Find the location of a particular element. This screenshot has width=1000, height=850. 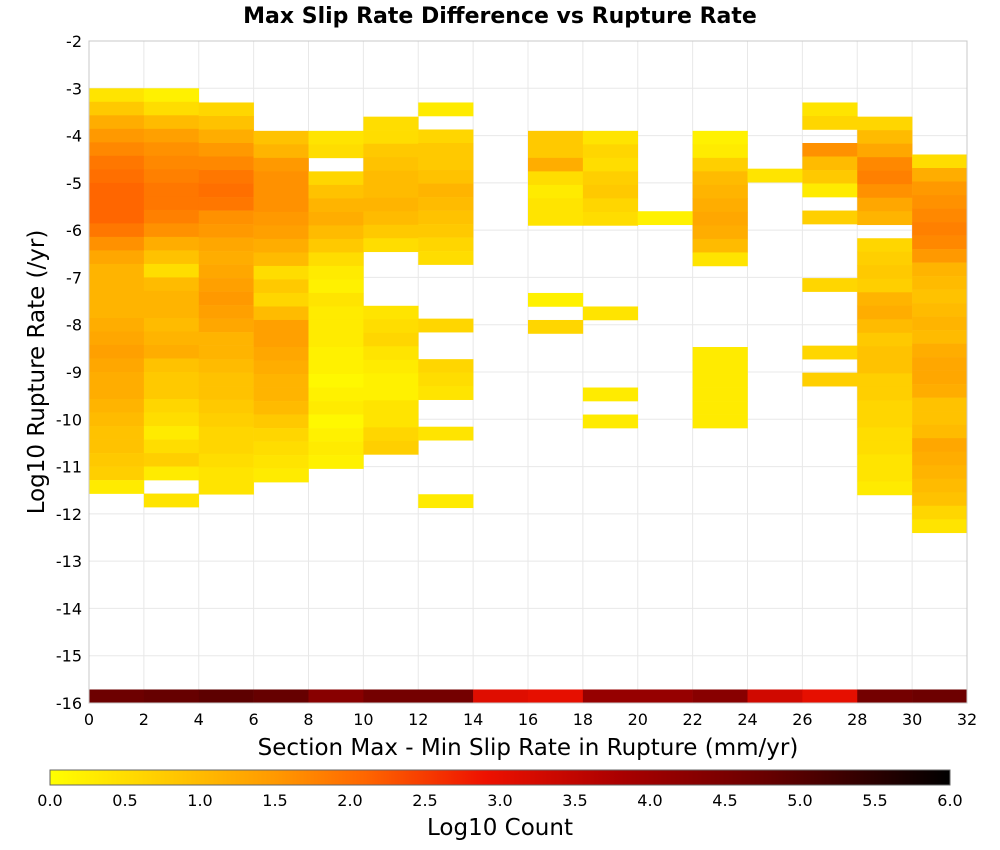

y-tick-label: -8 is located at coordinates (74, 325).